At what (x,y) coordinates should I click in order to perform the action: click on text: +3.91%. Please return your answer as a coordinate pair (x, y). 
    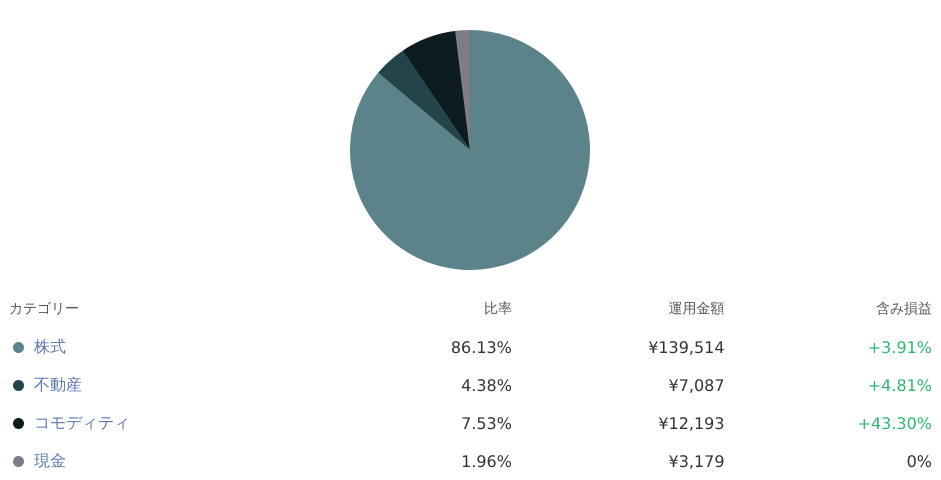
    Looking at the image, I should click on (899, 347).